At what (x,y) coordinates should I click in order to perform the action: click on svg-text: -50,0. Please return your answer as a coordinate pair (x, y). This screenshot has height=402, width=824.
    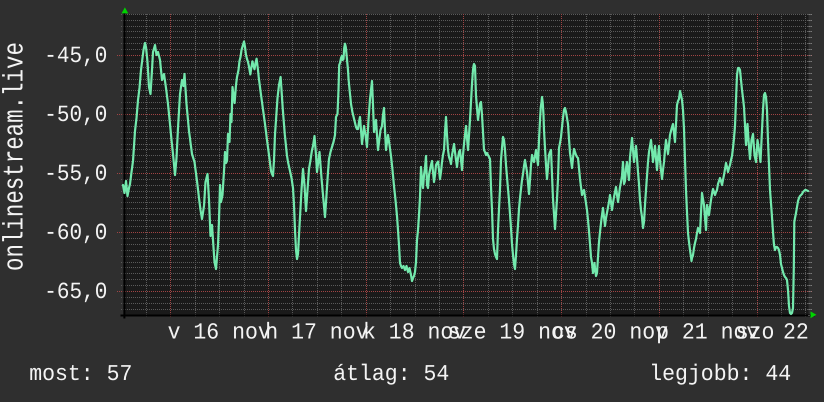
    Looking at the image, I should click on (75, 115).